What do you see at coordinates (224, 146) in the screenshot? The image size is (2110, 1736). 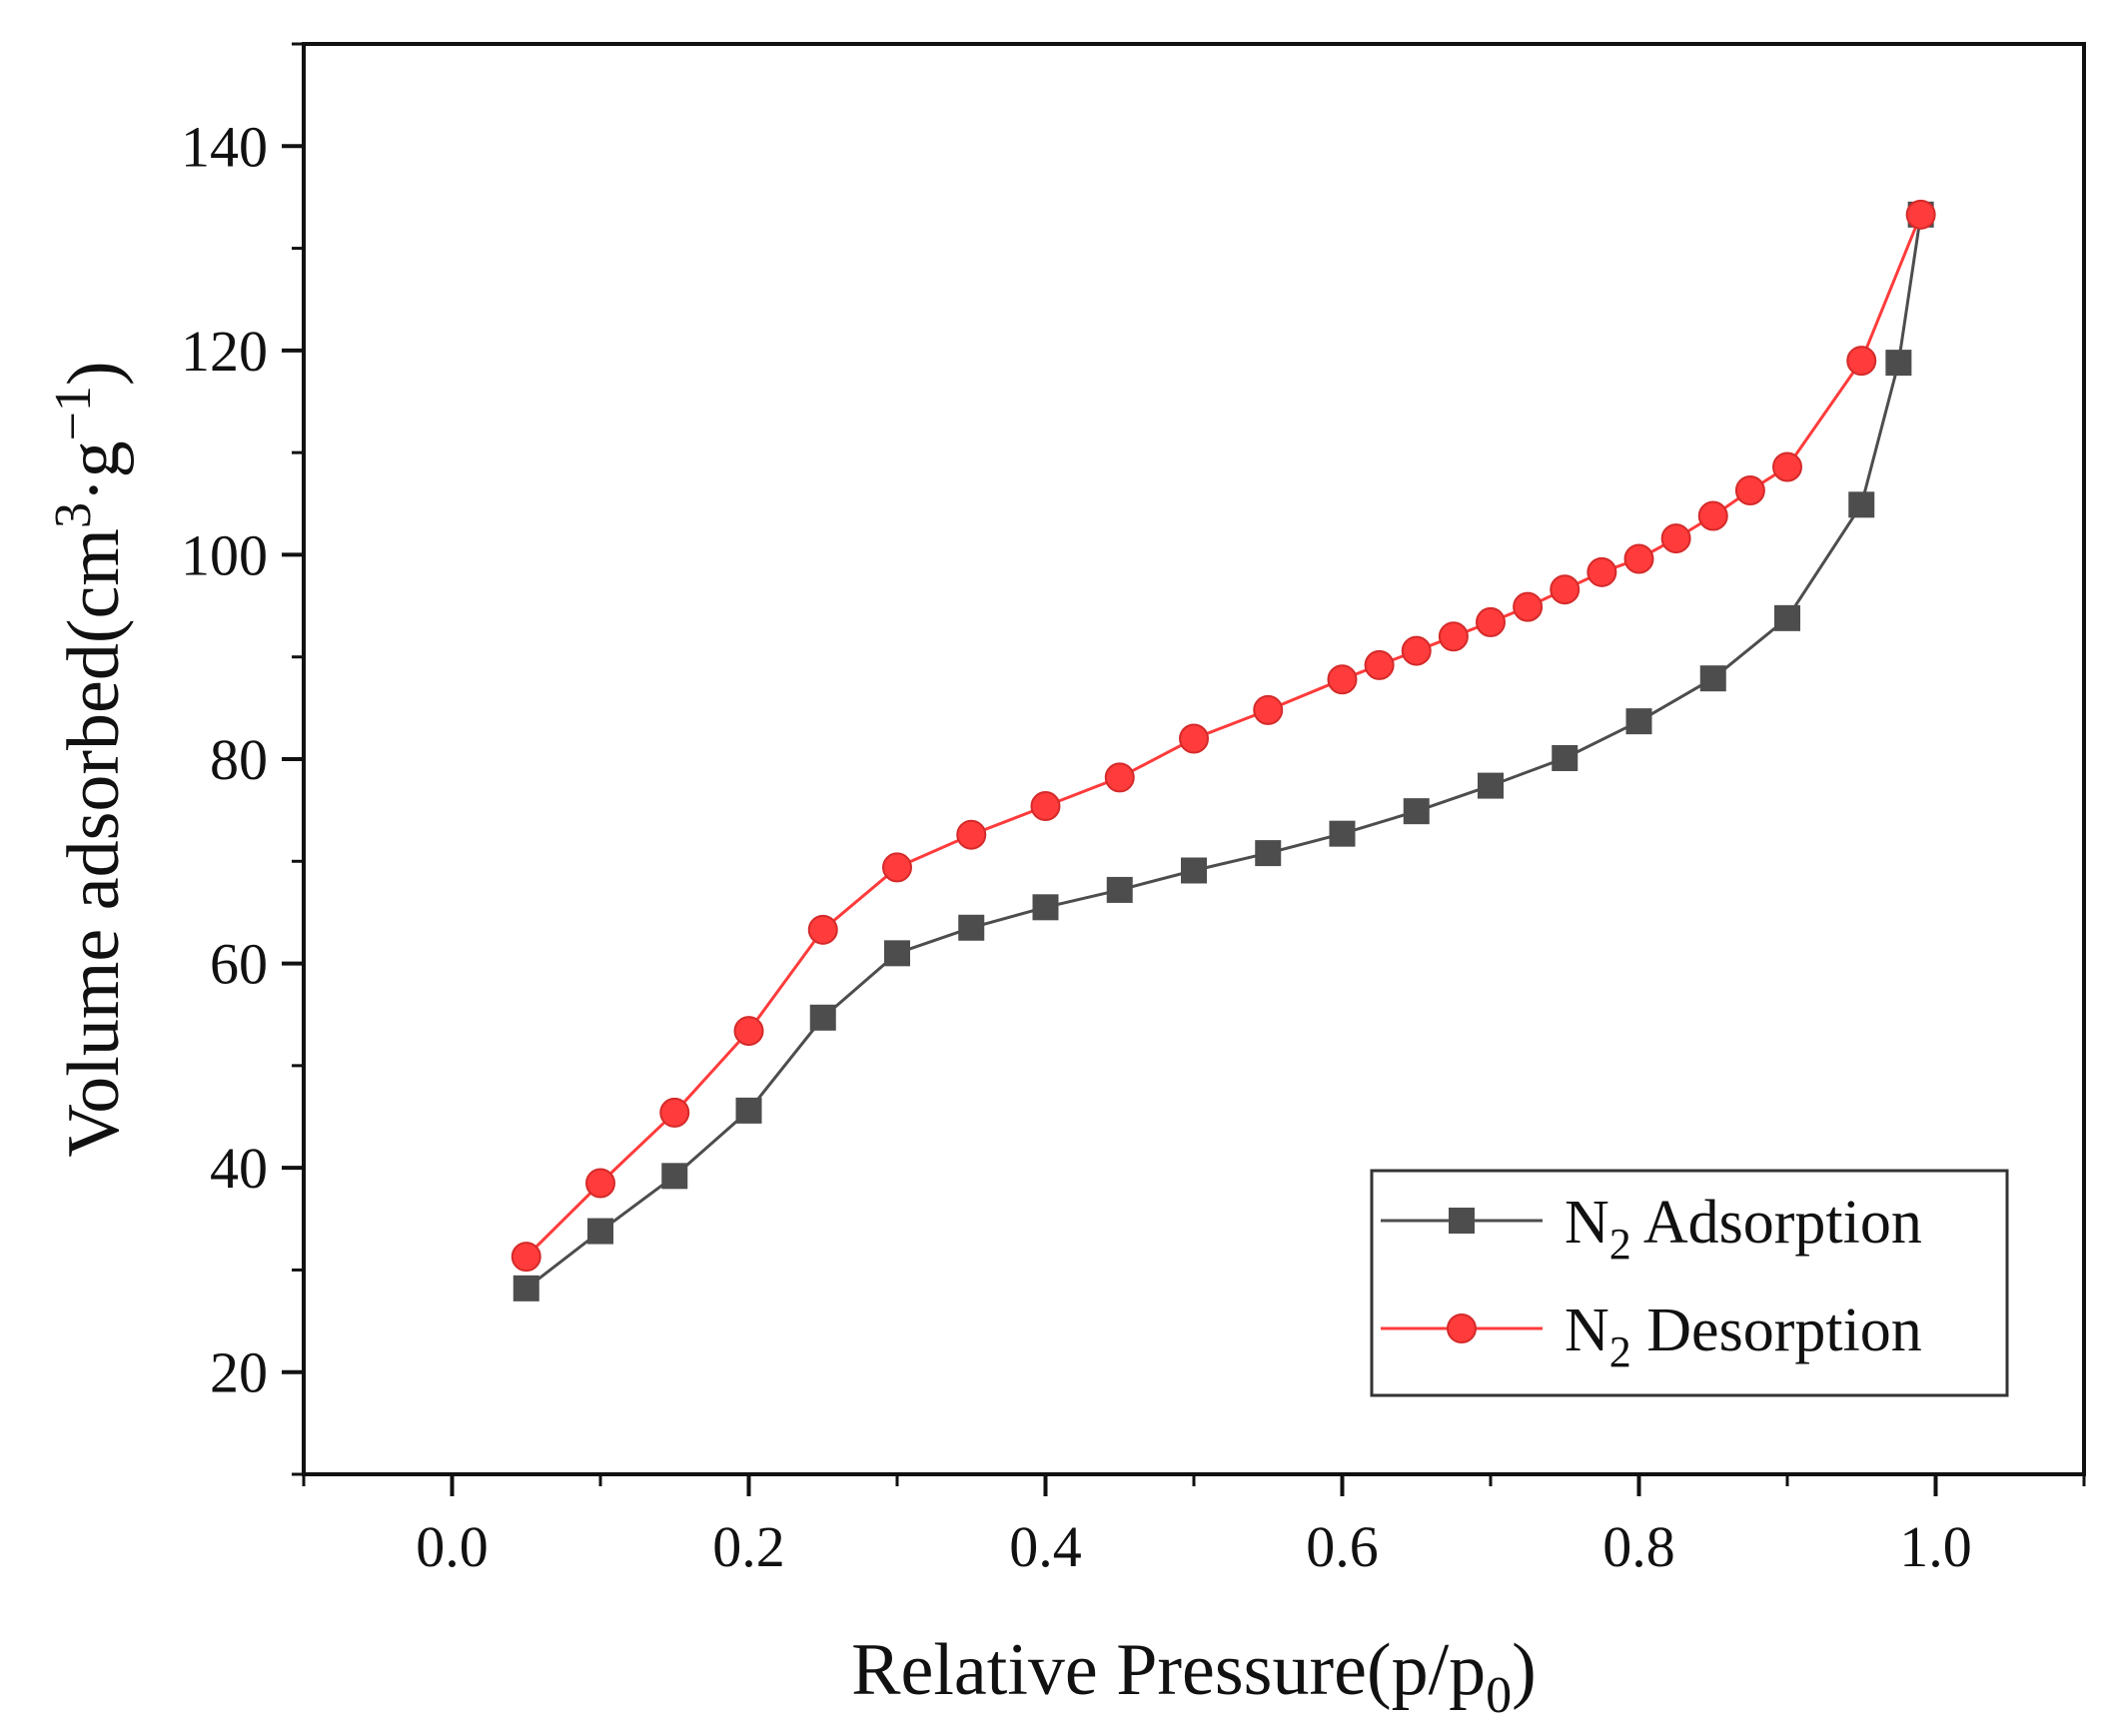 I see `y-tick-label: 140` at bounding box center [224, 146].